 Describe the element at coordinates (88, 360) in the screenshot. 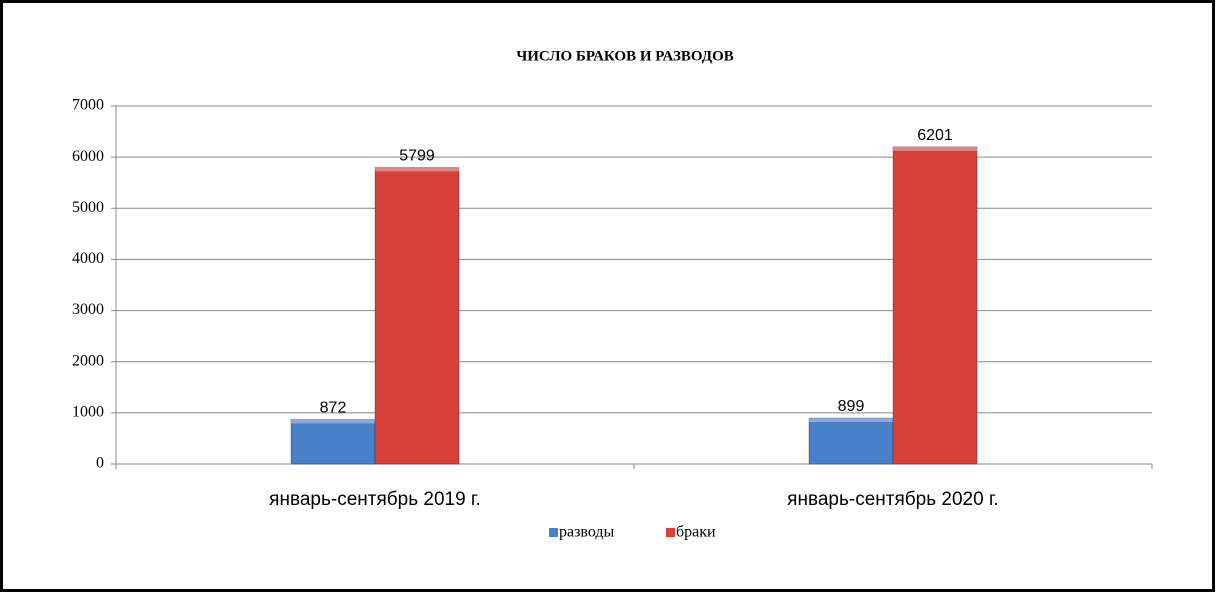

I see `y-tick-label: 2000` at that location.